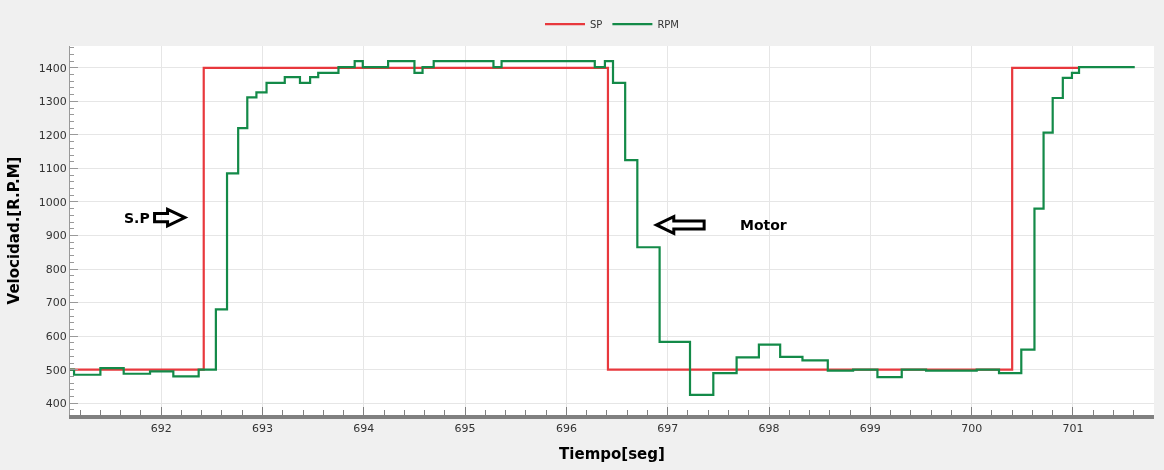 The image size is (1164, 470). Describe the element at coordinates (56, 370) in the screenshot. I see `y-tick-label: 500` at that location.